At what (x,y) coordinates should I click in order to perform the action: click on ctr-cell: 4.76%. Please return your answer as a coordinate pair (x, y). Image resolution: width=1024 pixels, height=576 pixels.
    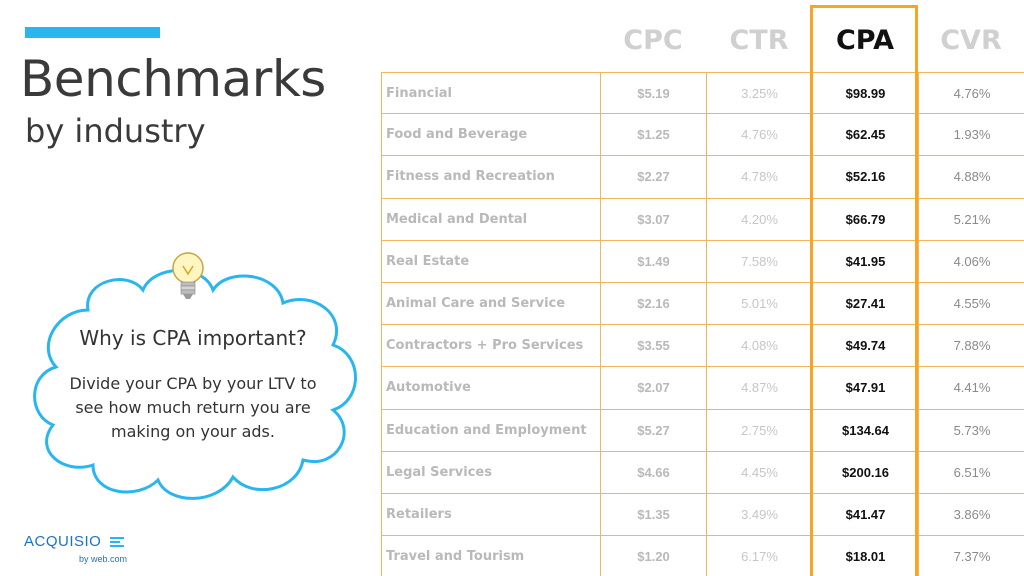
    Looking at the image, I should click on (760, 135).